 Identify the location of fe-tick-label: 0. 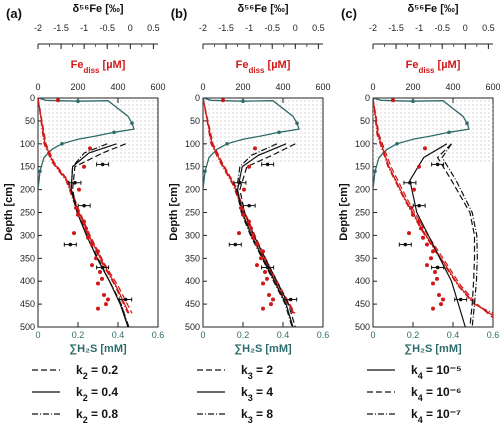
(37, 87).